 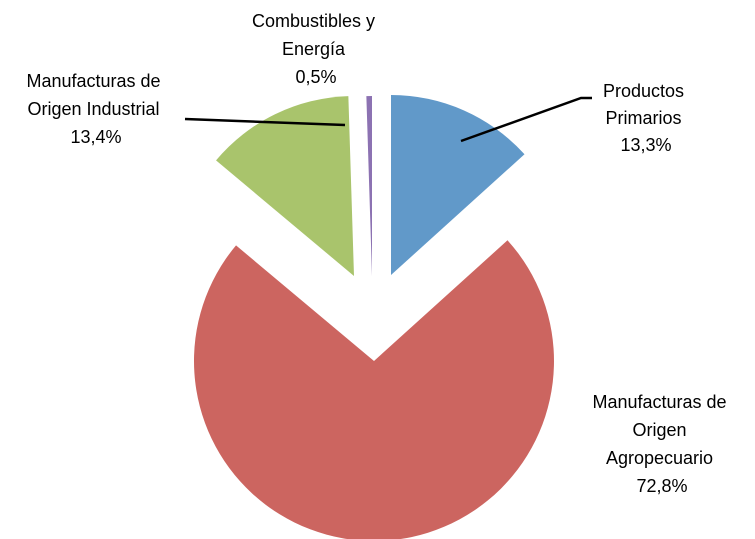 I want to click on leader-lines, so click(x=388, y=119).